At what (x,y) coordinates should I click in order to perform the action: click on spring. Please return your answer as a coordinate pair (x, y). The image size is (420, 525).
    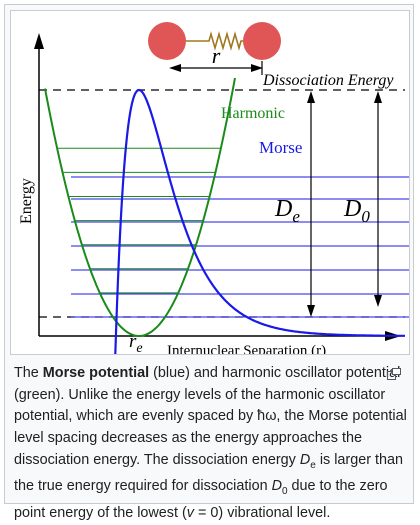
    Looking at the image, I should click on (214, 41).